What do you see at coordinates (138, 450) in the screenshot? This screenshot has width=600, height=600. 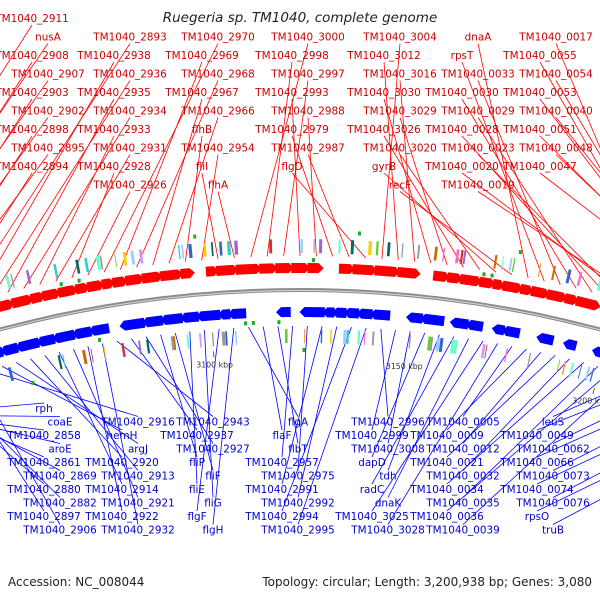 I see `bottom-gene-label: argJ` at bounding box center [138, 450].